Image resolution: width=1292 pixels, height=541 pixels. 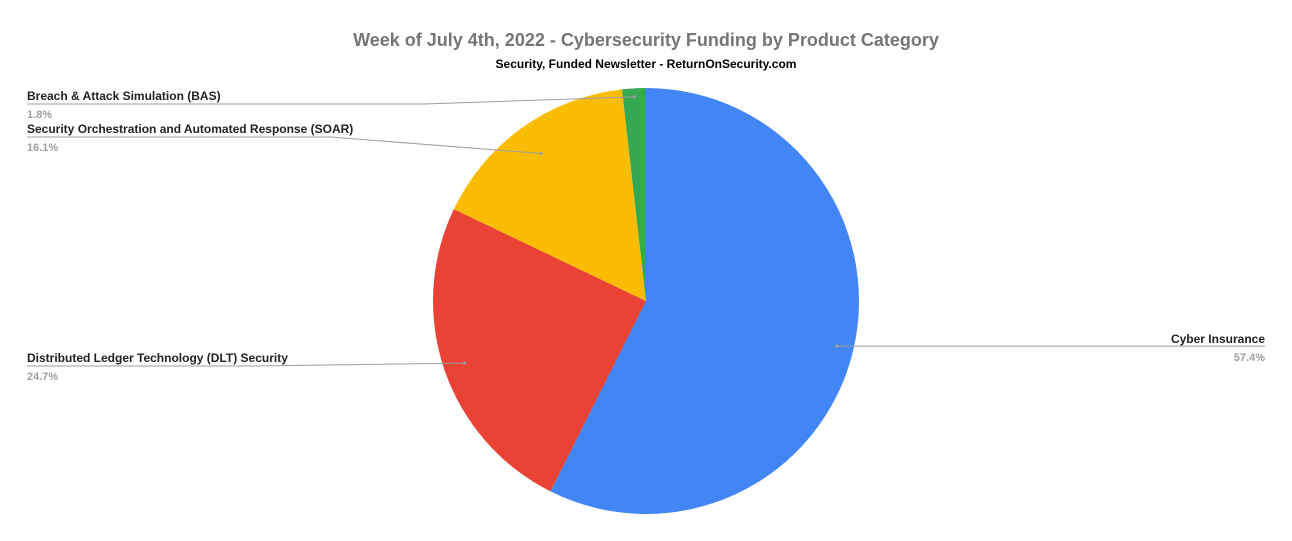 What do you see at coordinates (39, 115) in the screenshot?
I see `slice-percent-4: 1.8%` at bounding box center [39, 115].